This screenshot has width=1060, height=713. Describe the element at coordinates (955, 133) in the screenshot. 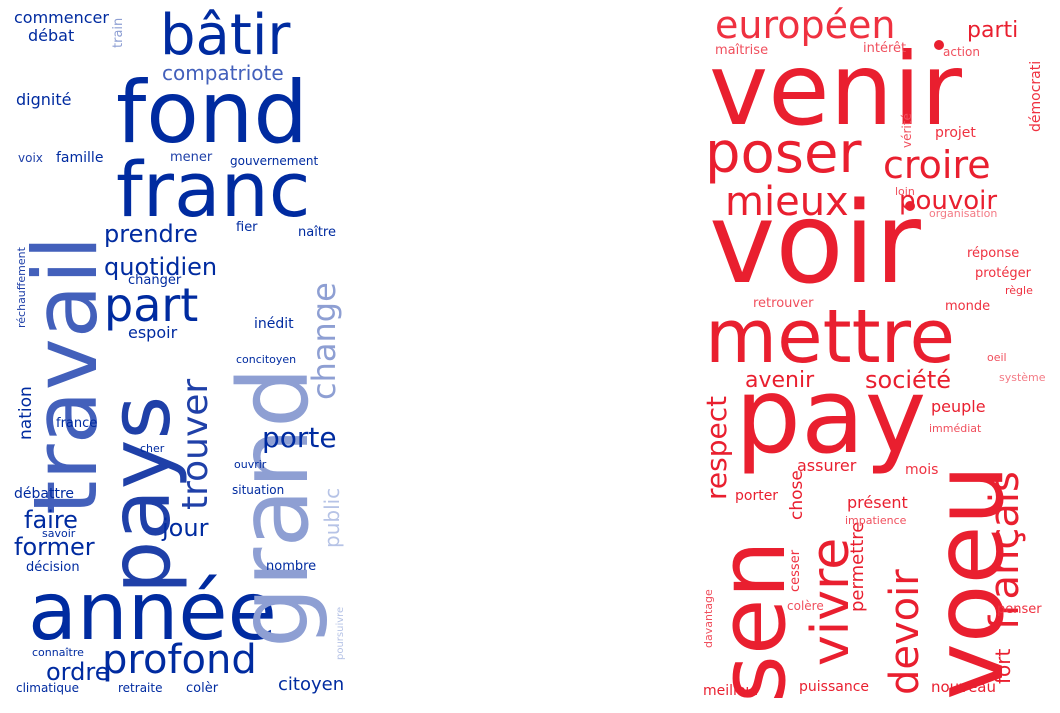

I see `word: projet` at that location.